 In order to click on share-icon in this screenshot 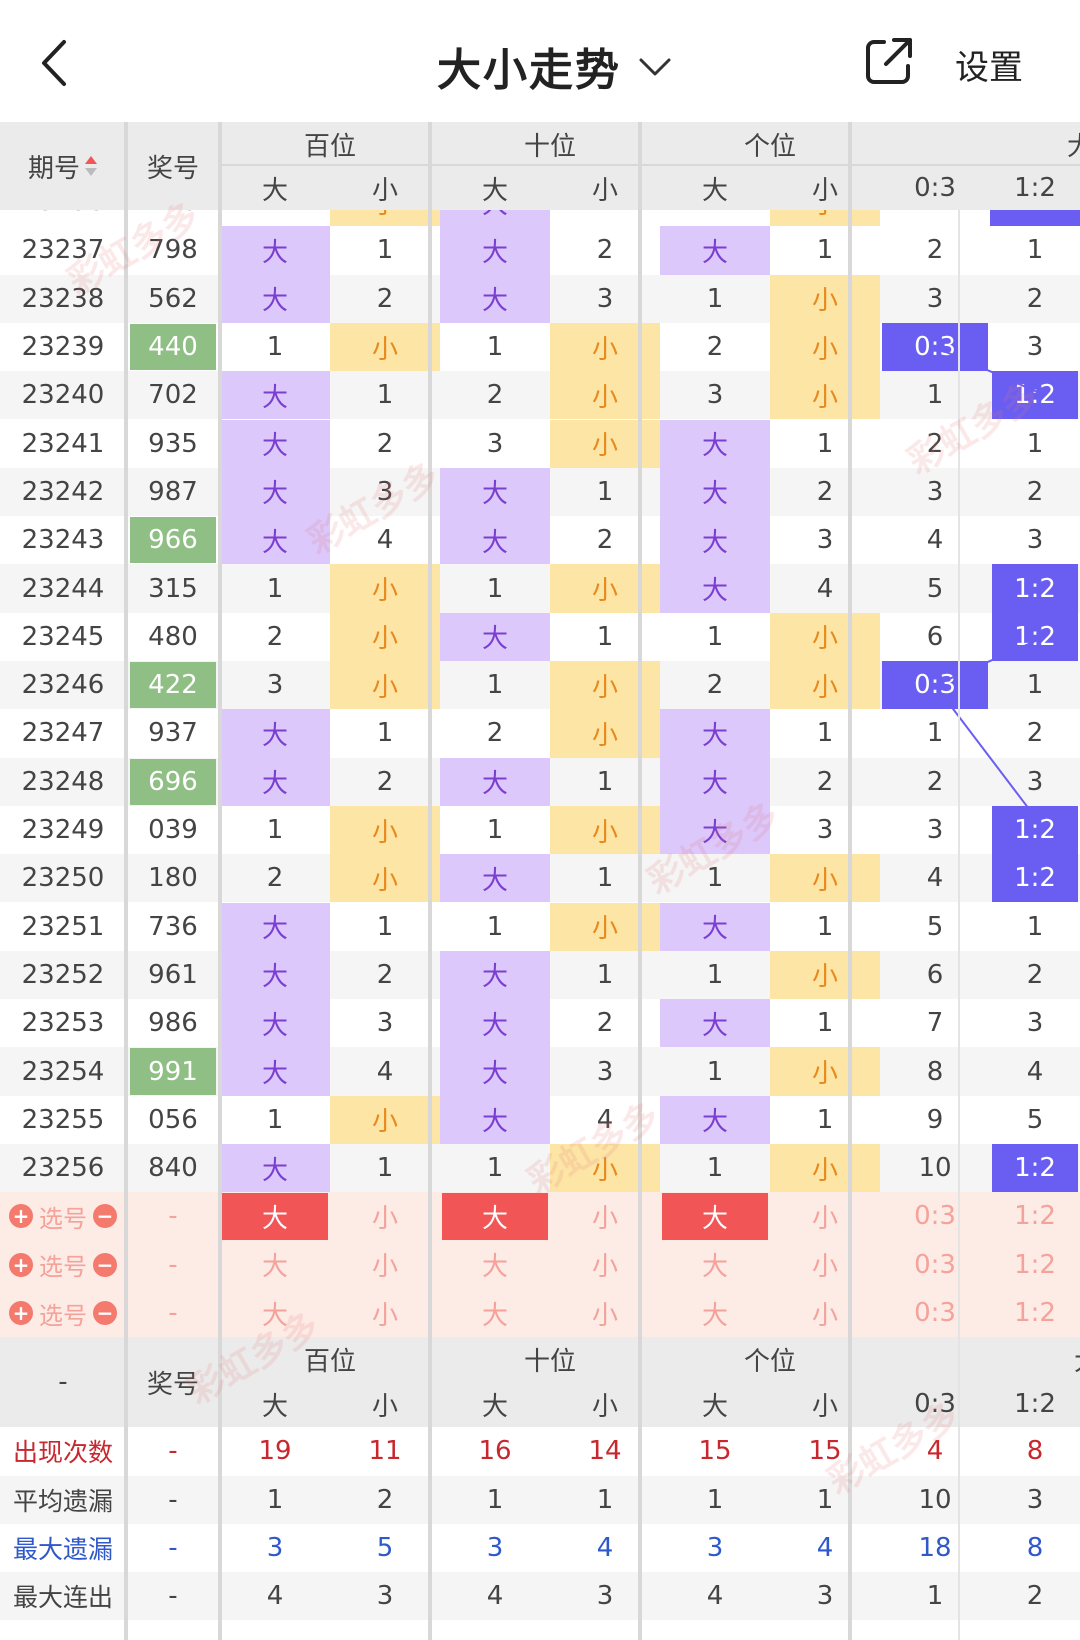, I will do `click(889, 61)`.